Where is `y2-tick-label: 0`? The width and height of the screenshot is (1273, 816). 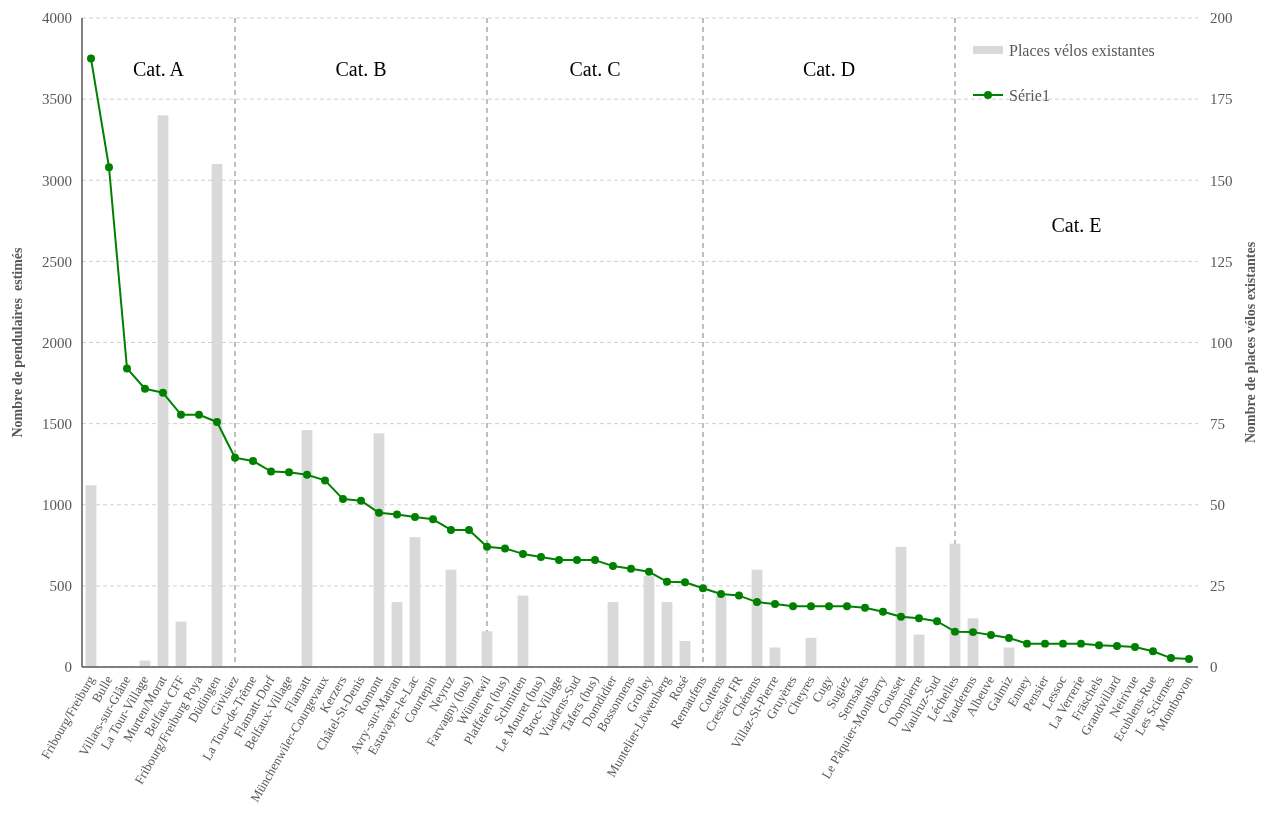 y2-tick-label: 0 is located at coordinates (1214, 667).